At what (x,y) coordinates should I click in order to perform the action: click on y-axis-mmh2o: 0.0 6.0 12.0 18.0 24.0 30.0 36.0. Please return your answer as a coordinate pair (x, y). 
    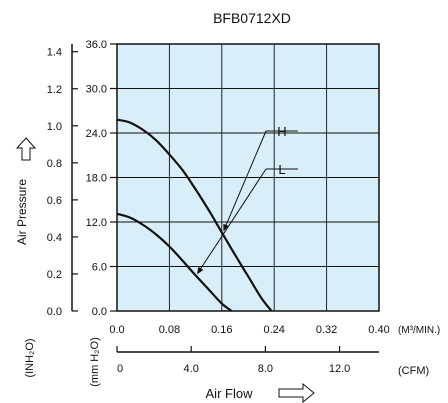
    Looking at the image, I should click on (101, 178).